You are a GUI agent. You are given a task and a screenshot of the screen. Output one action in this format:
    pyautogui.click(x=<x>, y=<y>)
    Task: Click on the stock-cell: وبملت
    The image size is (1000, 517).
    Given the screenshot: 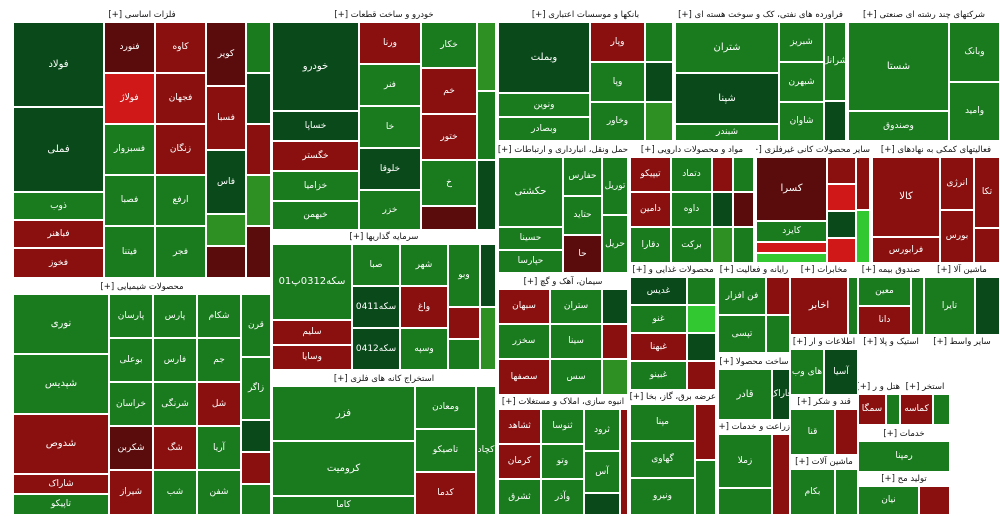 What is the action you would take?
    pyautogui.click(x=544, y=57)
    